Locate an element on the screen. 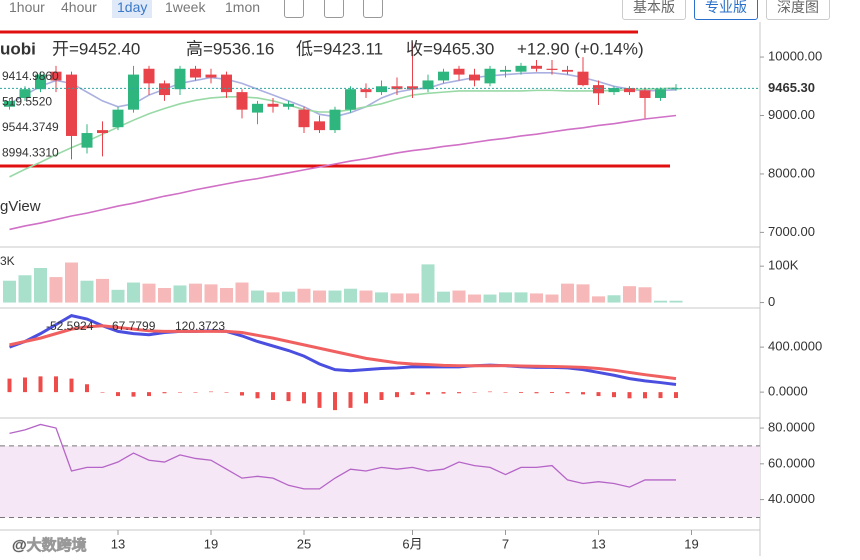 The height and width of the screenshot is (560, 860). y-tick-label: 400.0000 is located at coordinates (795, 346).